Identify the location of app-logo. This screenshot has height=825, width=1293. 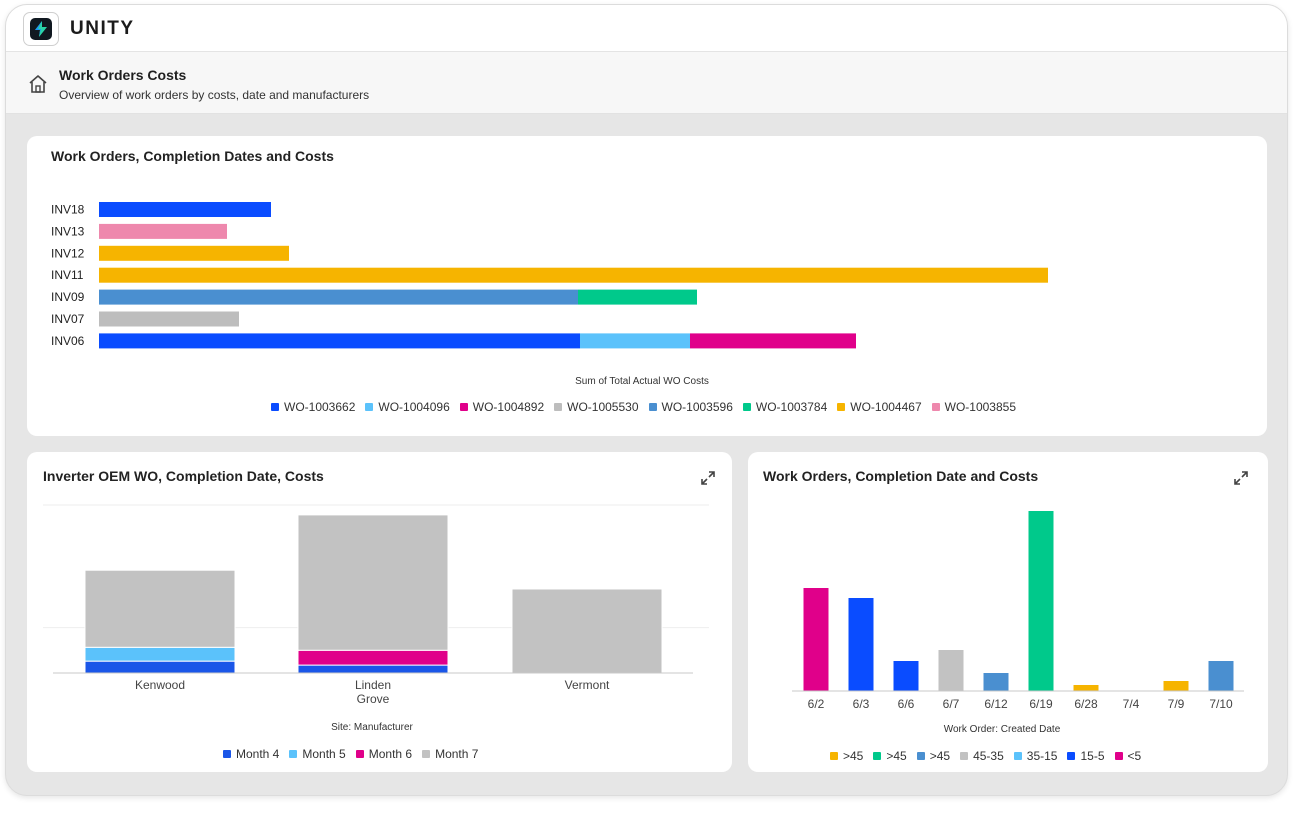
(41, 29).